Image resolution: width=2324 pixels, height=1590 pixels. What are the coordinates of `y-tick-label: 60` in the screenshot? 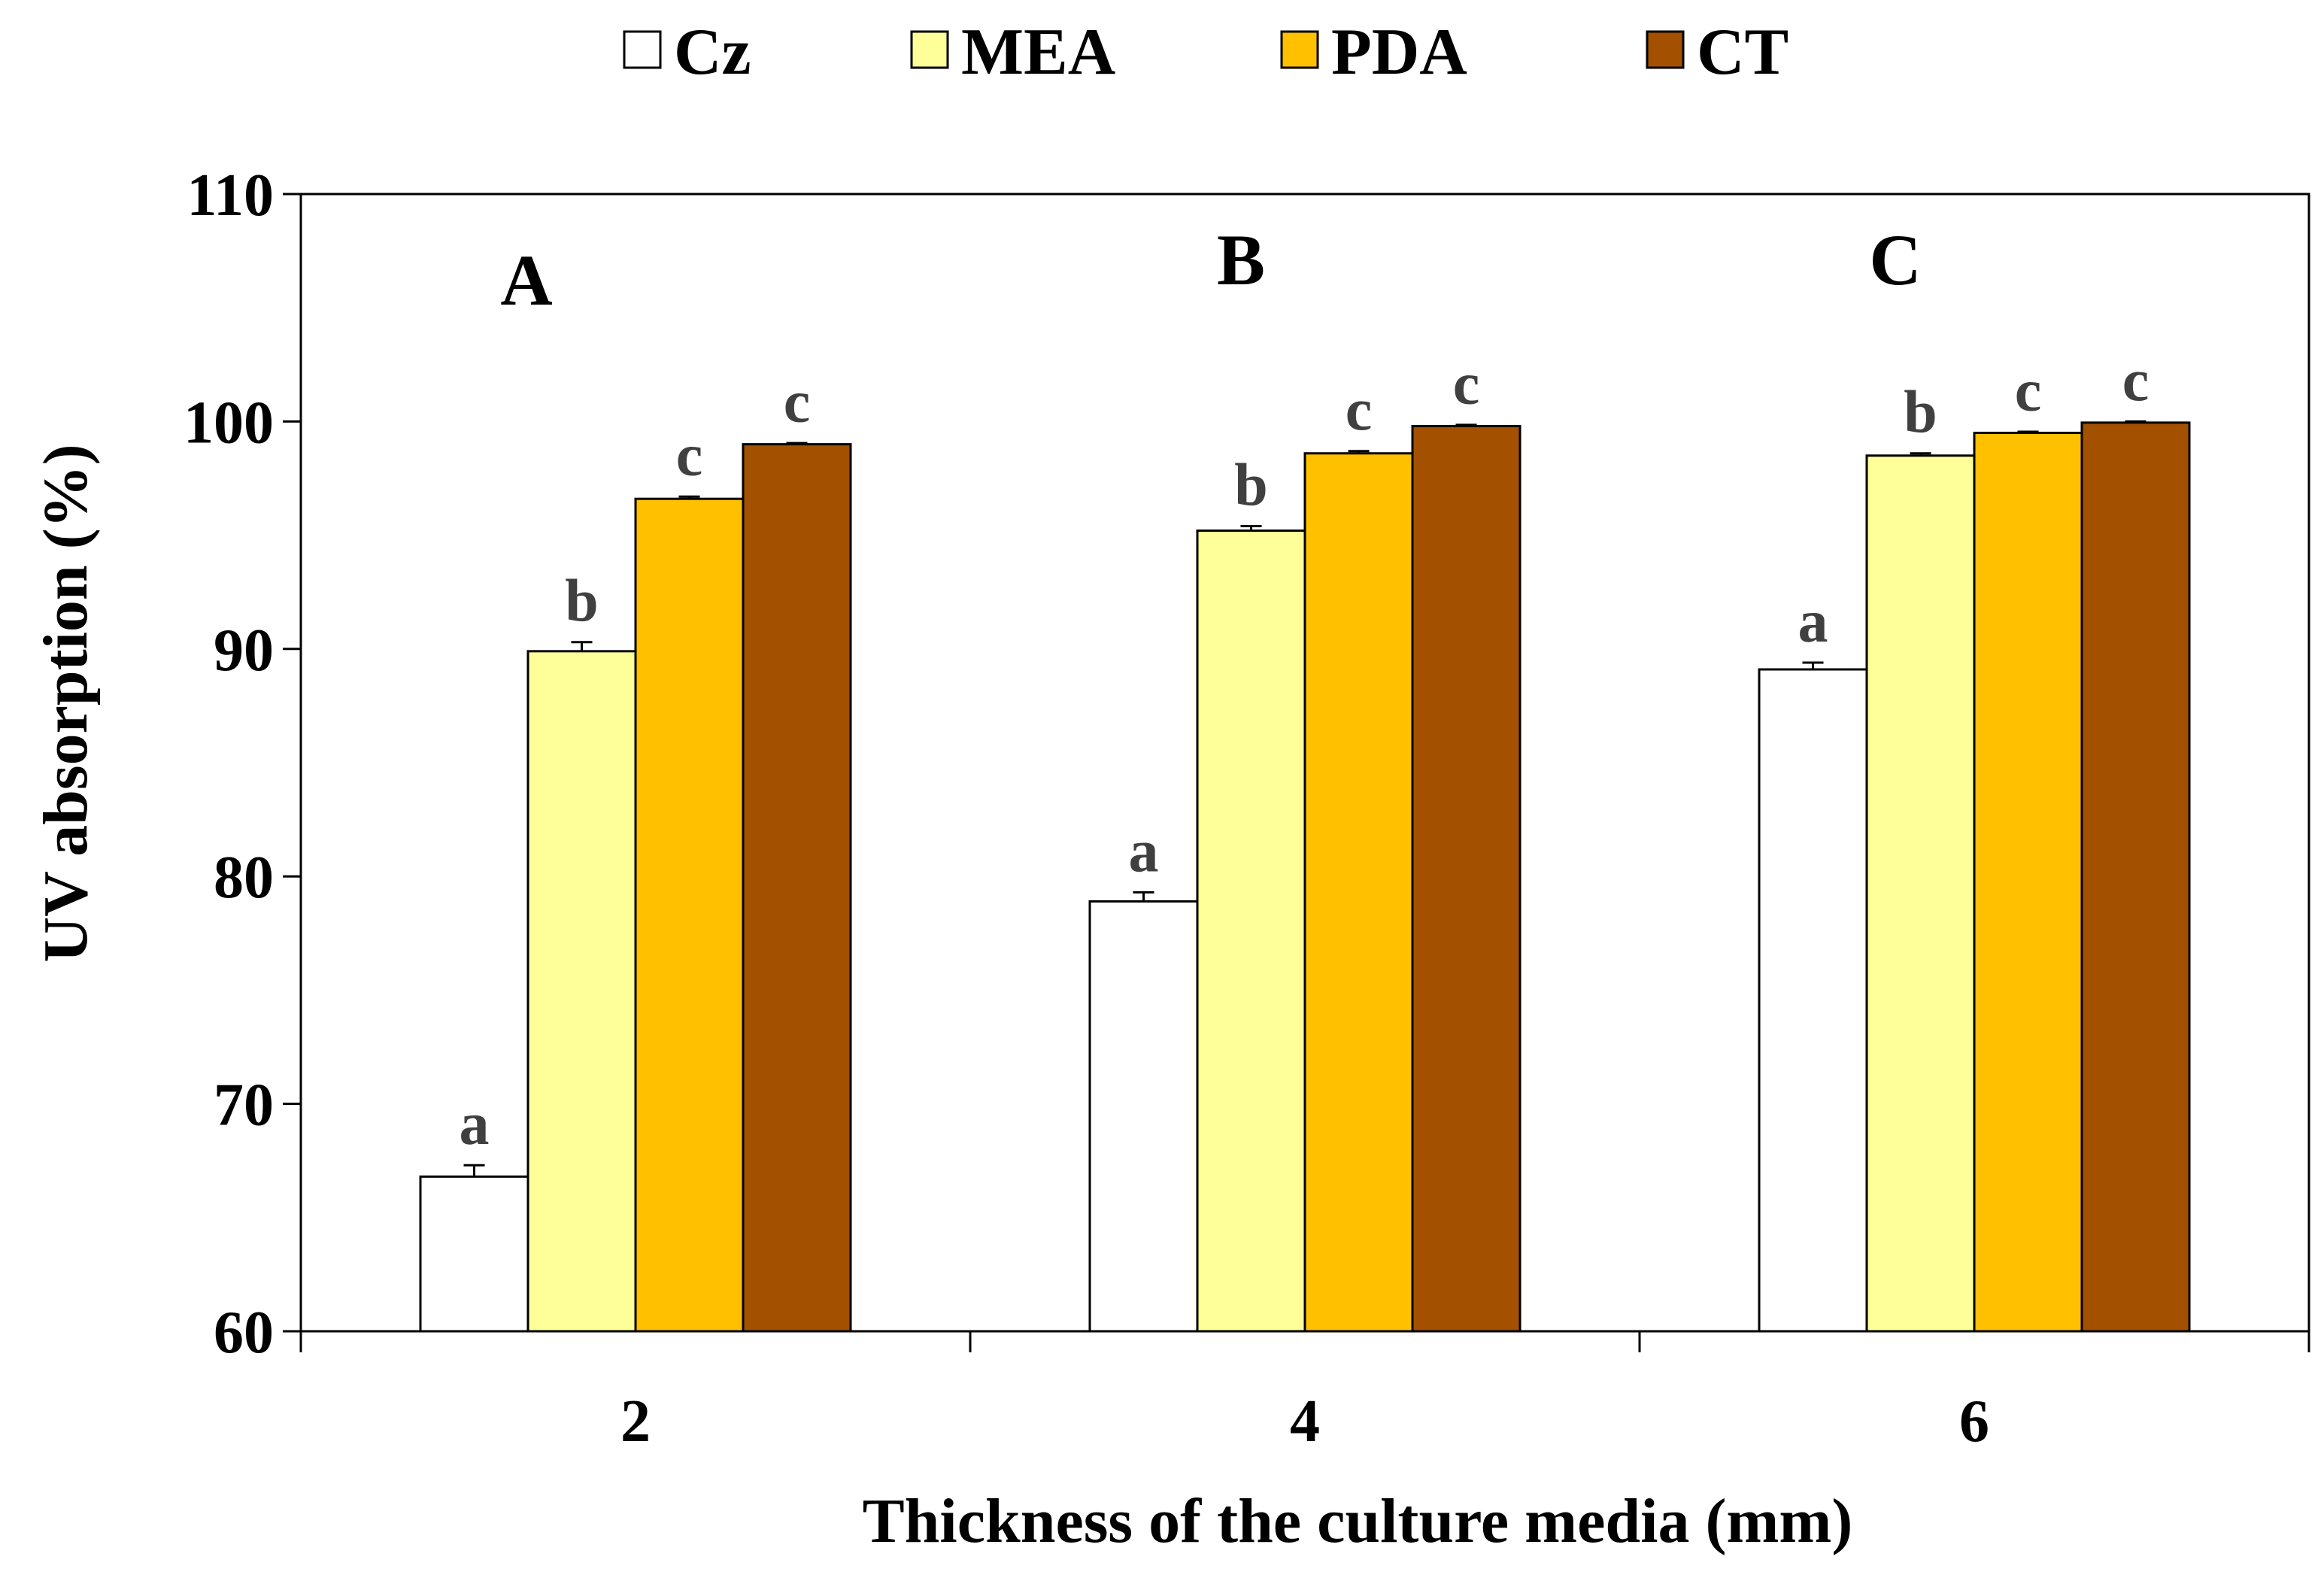 It's located at (244, 1333).